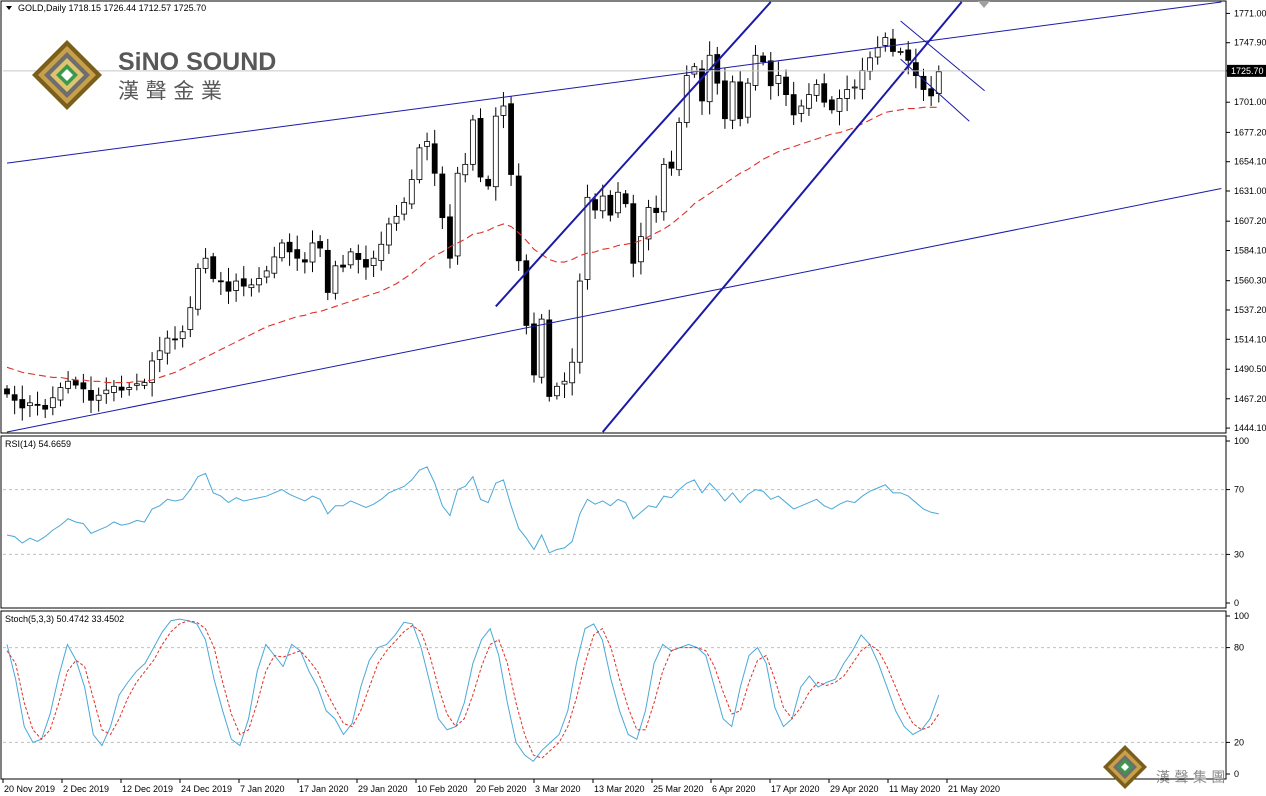 The height and width of the screenshot is (796, 1266). What do you see at coordinates (678, 789) in the screenshot?
I see `date-tick-label: 25 Mar 2020` at bounding box center [678, 789].